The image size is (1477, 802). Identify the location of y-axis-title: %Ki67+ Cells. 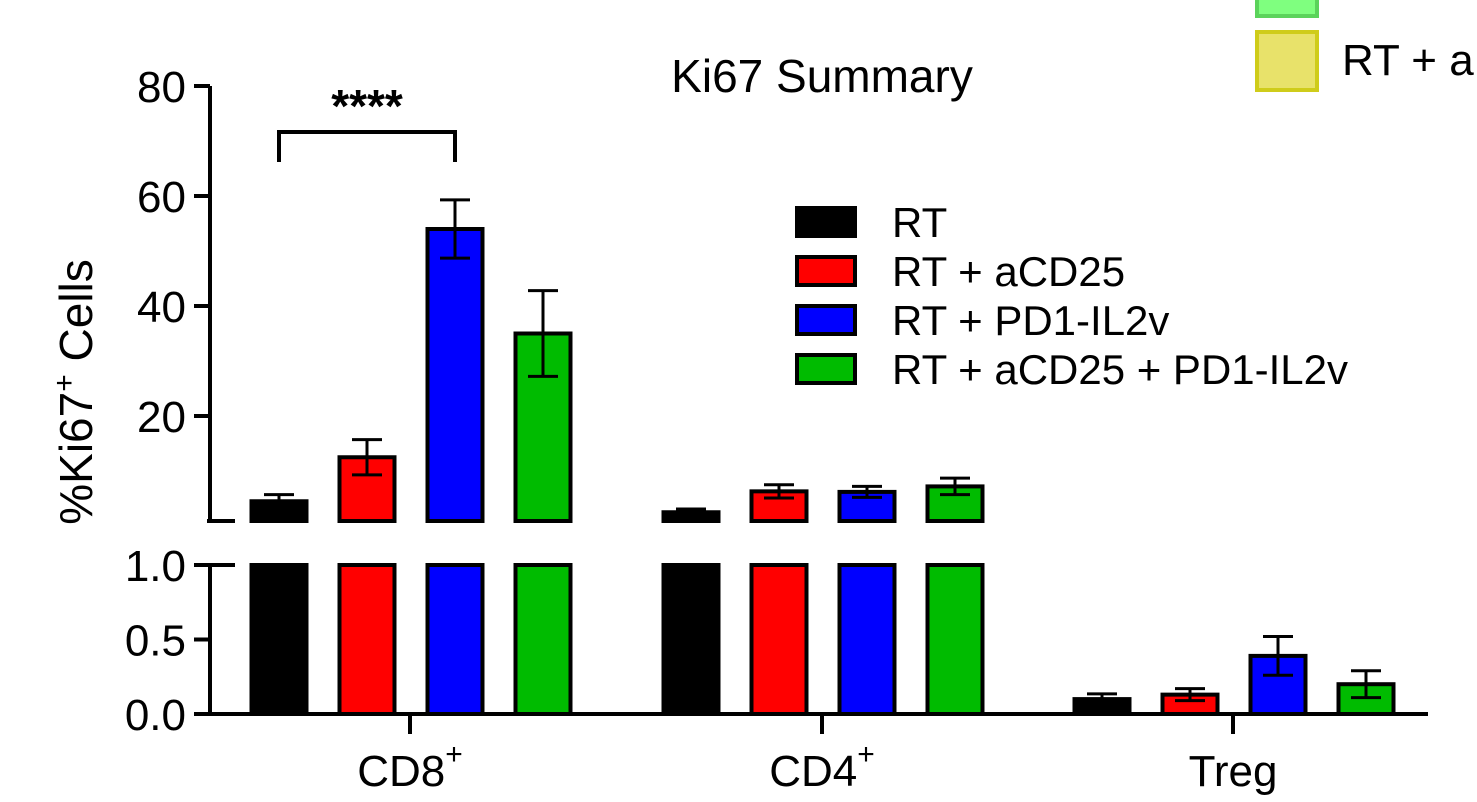
(75, 392).